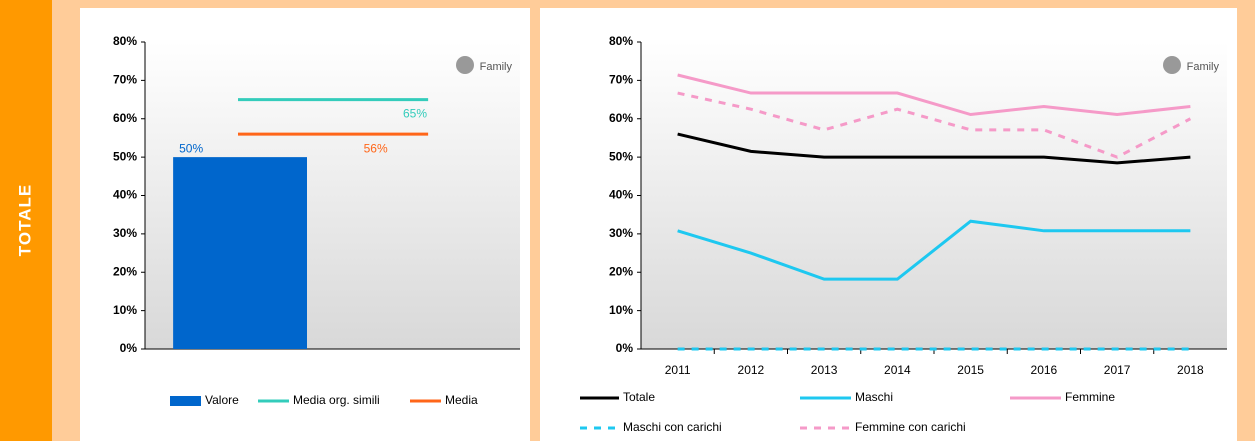 This screenshot has width=1255, height=446. Describe the element at coordinates (970, 370) in the screenshot. I see `x-tick-label: 2015` at that location.